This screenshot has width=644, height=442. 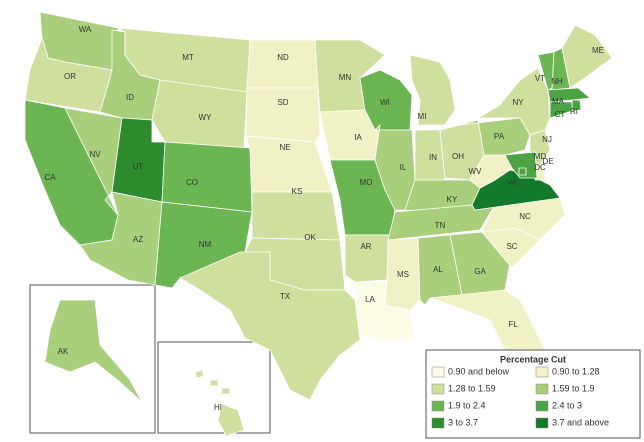 I want to click on state-label: AR, so click(x=365, y=246).